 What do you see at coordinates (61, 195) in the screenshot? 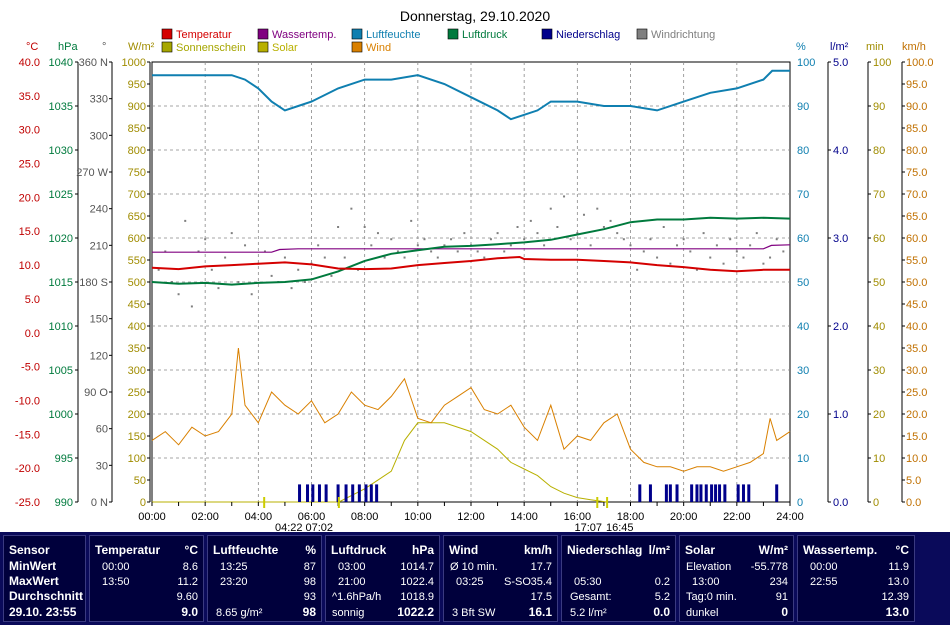
I see `press-tick-label: 1025` at bounding box center [61, 195].